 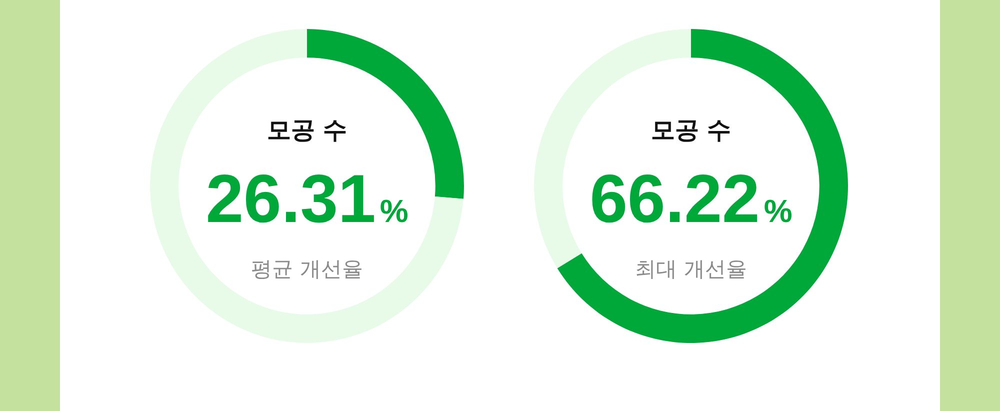 I want to click on text: 26.31%, so click(x=307, y=199).